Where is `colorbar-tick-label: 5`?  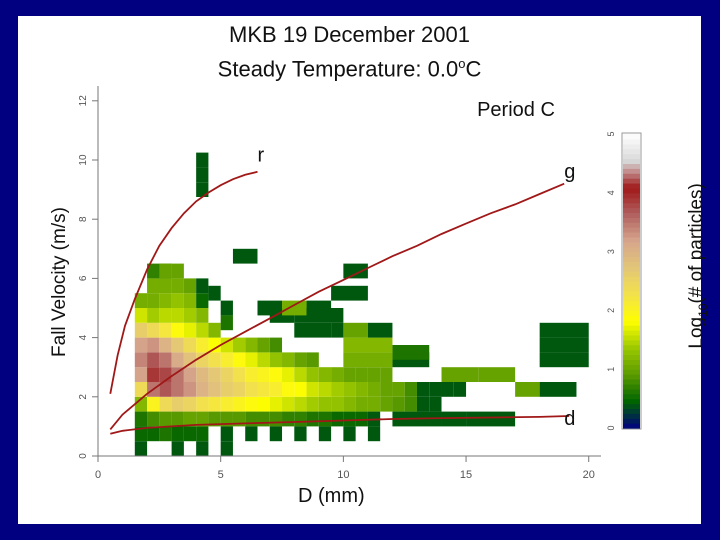
colorbar-tick-label: 5 is located at coordinates (611, 133).